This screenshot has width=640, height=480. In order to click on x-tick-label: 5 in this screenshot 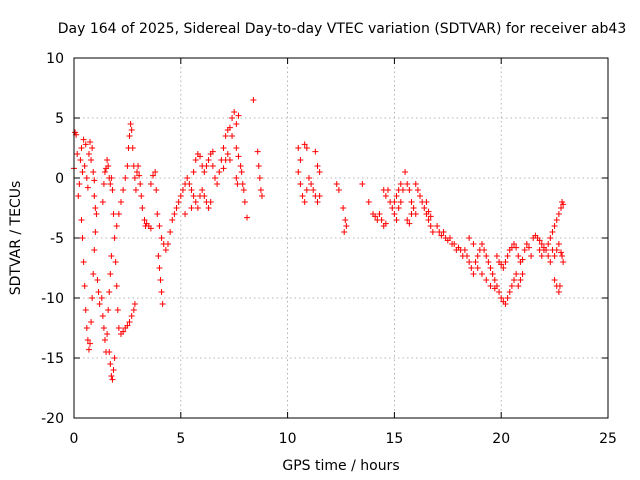, I will do `click(180, 439)`.